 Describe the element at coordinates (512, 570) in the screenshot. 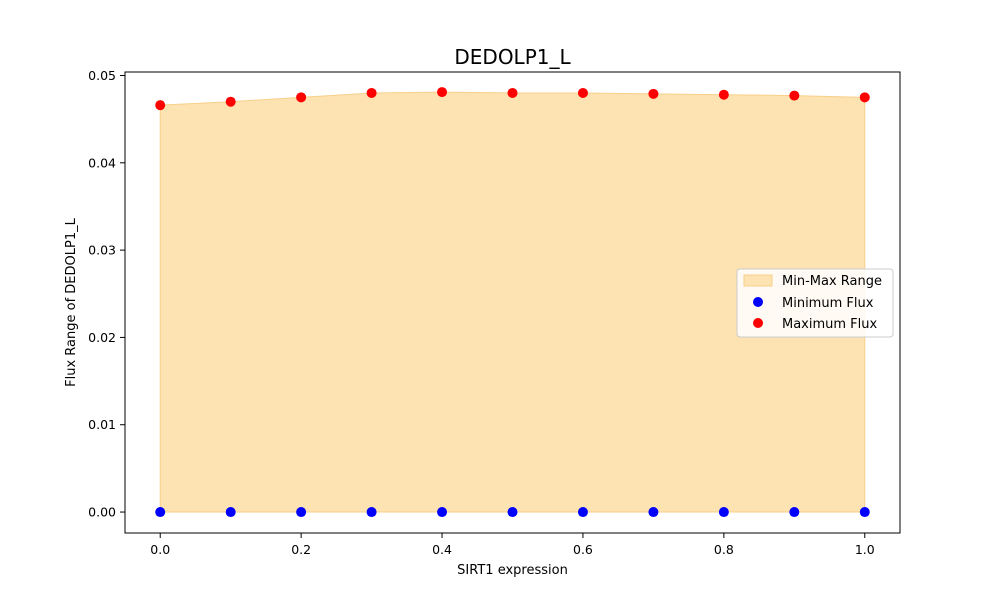

I see `x-axis-label: SIRT1 expression` at that location.